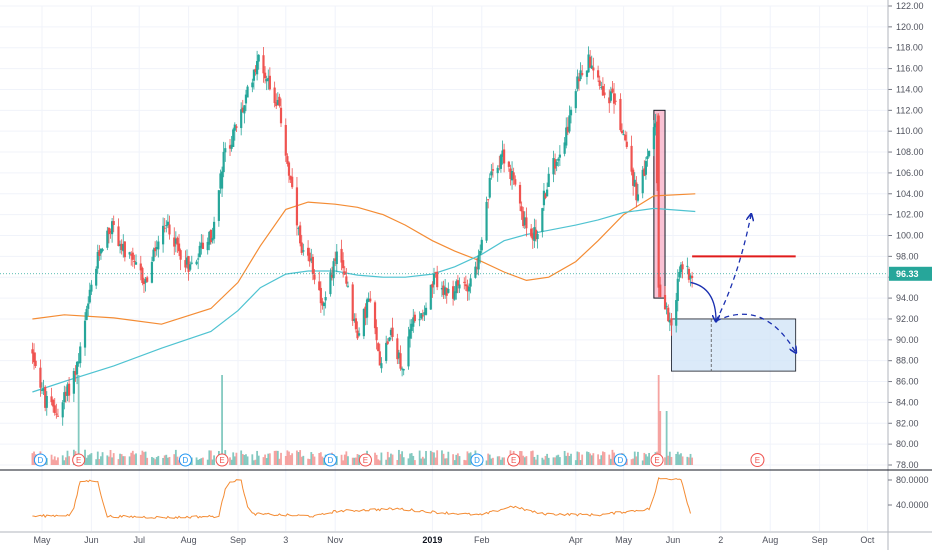 Image resolution: width=932 pixels, height=550 pixels. What do you see at coordinates (285, 540) in the screenshot?
I see `x-tick-label: 3` at bounding box center [285, 540].